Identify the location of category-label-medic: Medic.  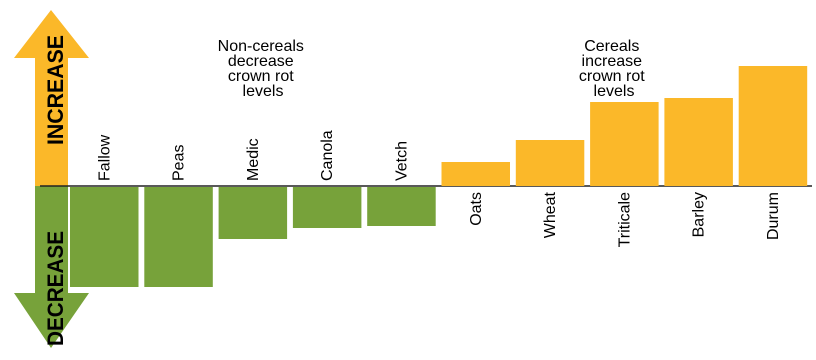
(253, 159).